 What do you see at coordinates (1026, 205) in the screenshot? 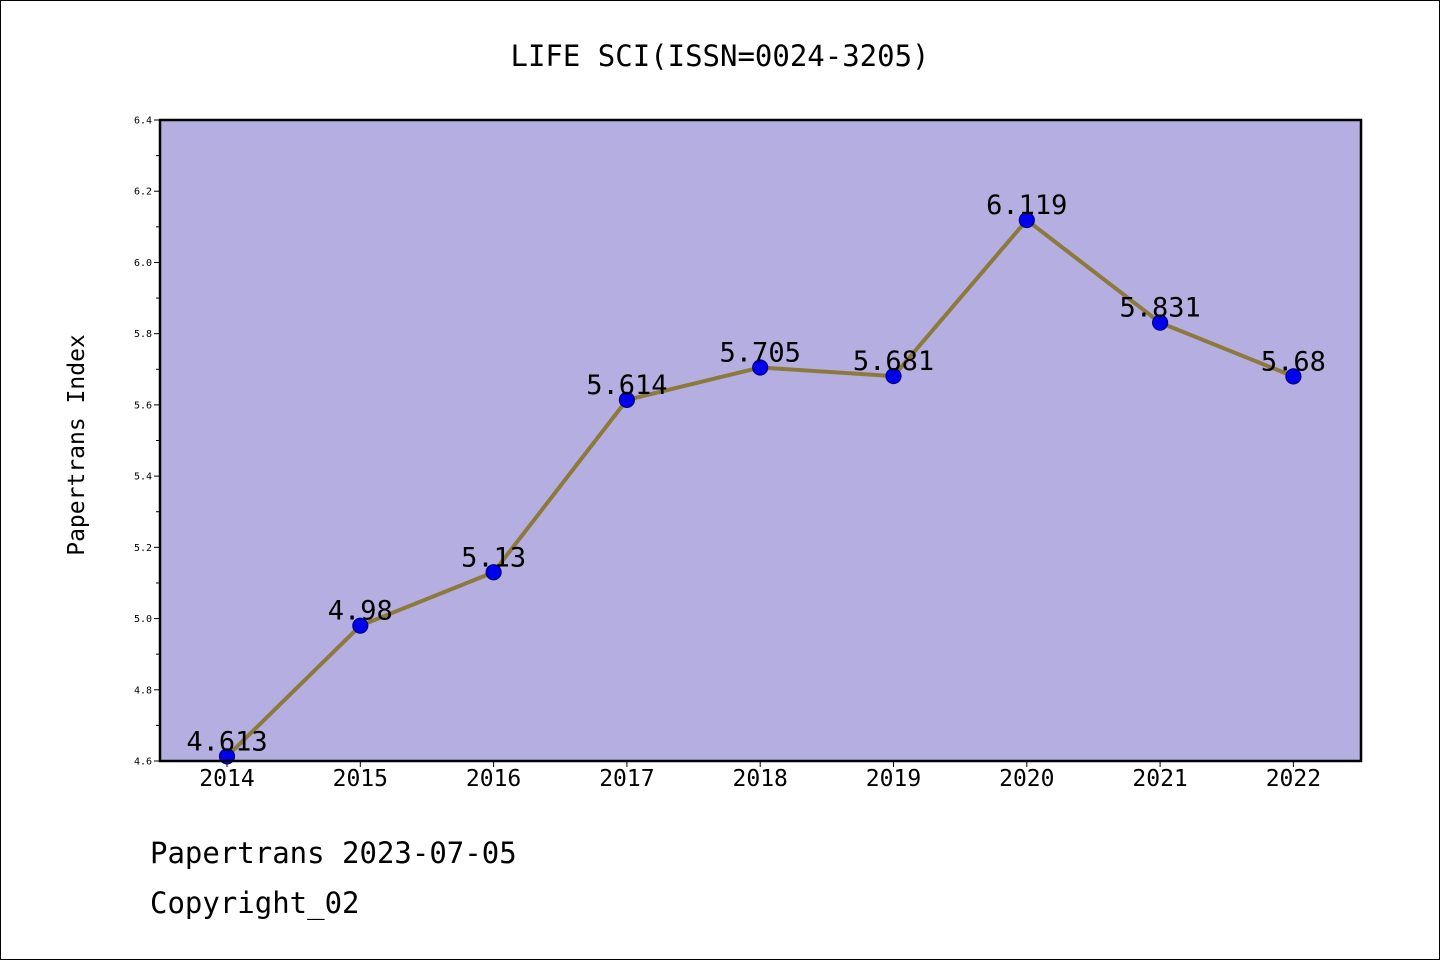
I see `data-label: 6.119` at bounding box center [1026, 205].